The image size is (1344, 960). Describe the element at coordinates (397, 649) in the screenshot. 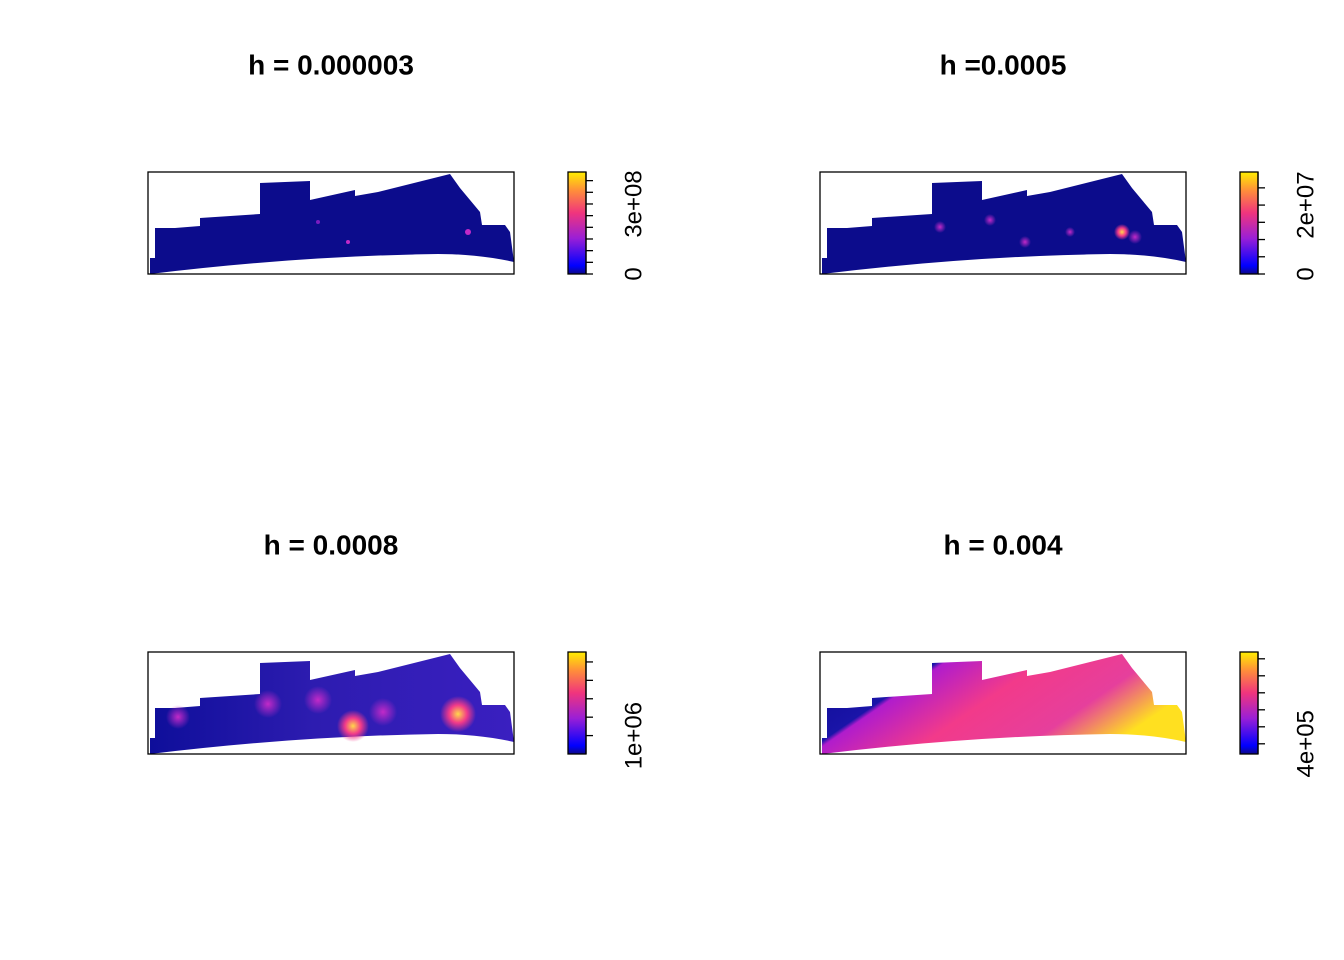

I see `panel: h = 0.0008 1e+06` at that location.